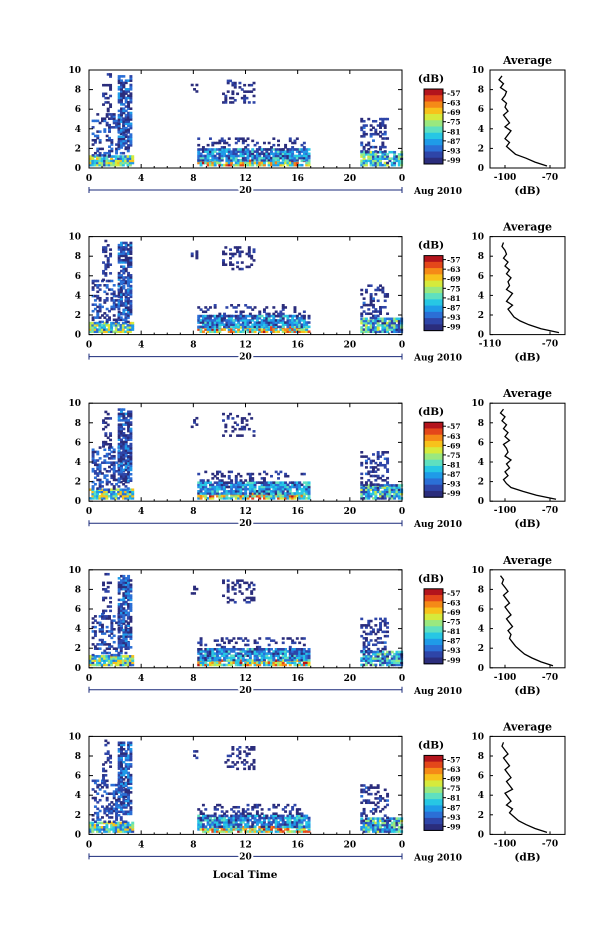 This screenshot has width=616, height=929. I want to click on profile-line, so click(523, 121).